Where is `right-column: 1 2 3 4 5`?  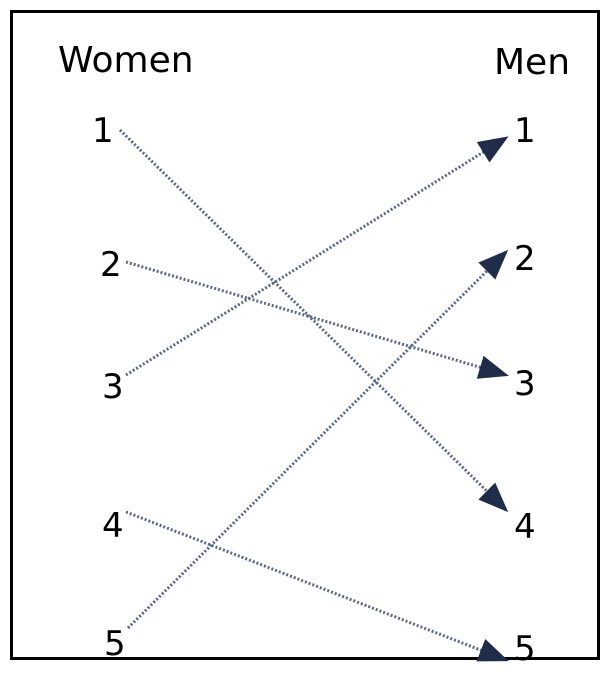
right-column: 1 2 3 4 5 is located at coordinates (525, 390).